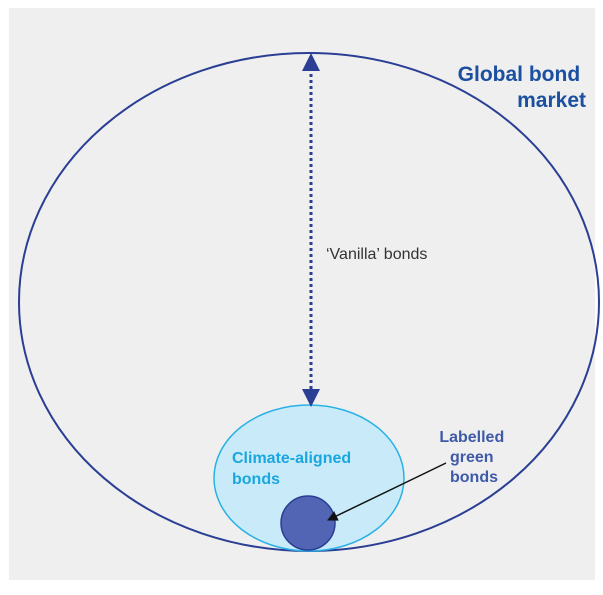 This screenshot has height=595, width=603. Describe the element at coordinates (387, 491) in the screenshot. I see `green-bonds-pointer-arrow` at that location.